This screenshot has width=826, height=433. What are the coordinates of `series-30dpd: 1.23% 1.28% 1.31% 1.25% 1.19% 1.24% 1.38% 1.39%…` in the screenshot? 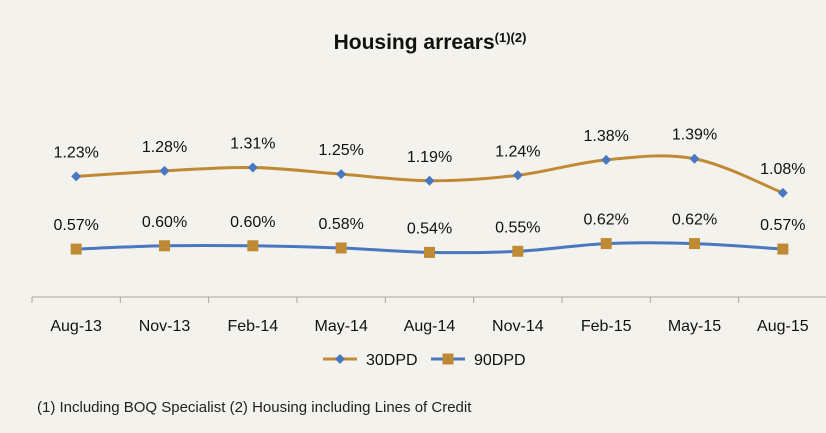 It's located at (429, 162).